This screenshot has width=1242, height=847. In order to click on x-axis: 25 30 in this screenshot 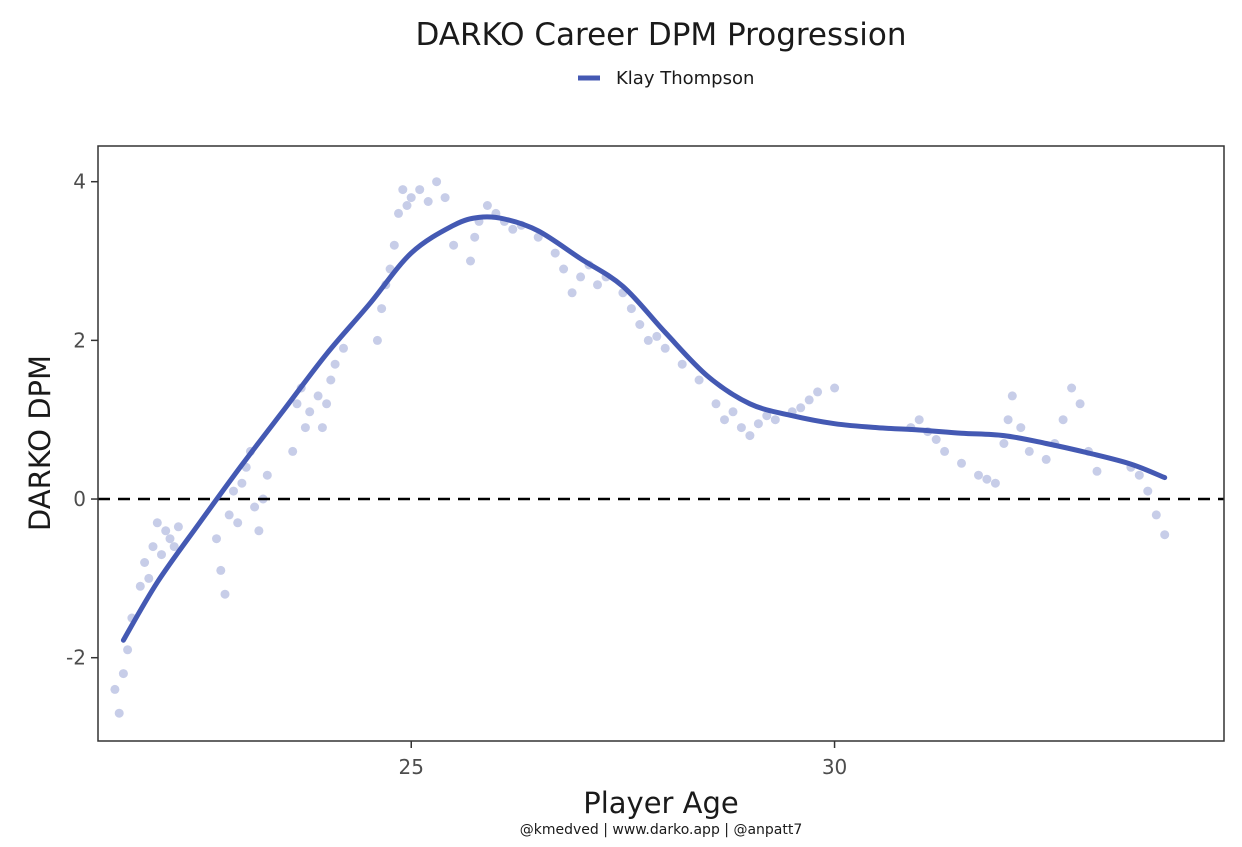, I will do `click(623, 760)`.